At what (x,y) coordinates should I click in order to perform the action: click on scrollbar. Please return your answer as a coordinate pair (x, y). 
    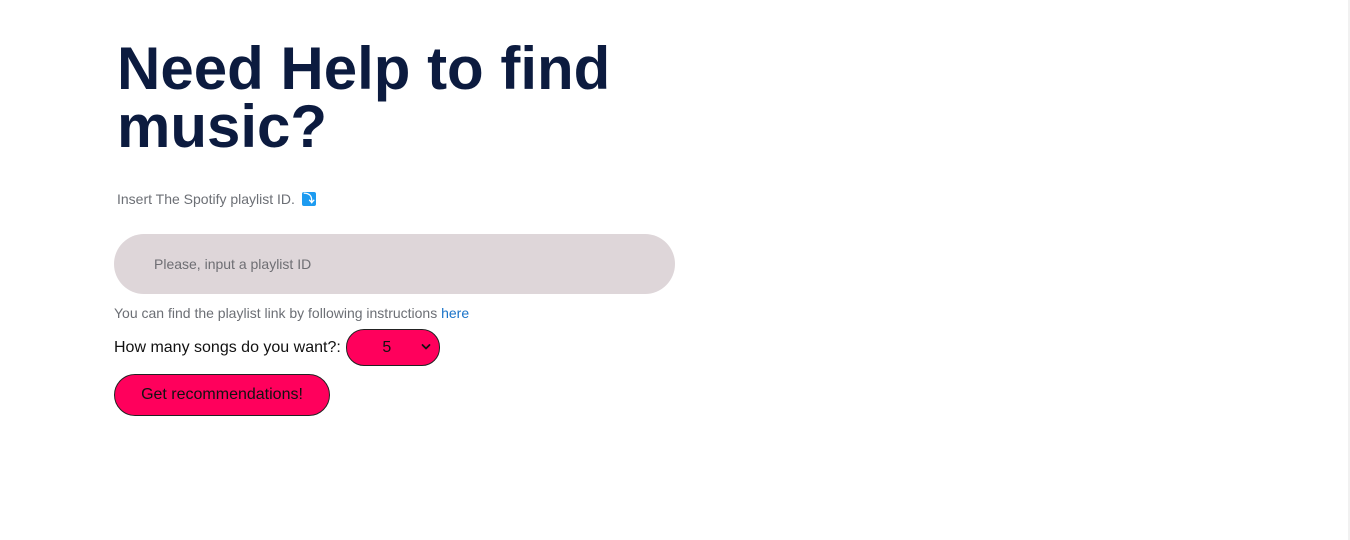
    Looking at the image, I should click on (1349, 270).